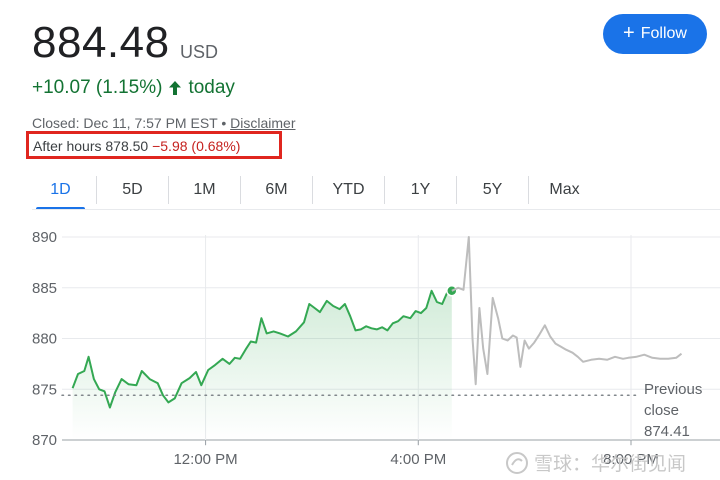 This screenshot has width=720, height=480. Describe the element at coordinates (567, 311) in the screenshot. I see `after-hours-line` at that location.